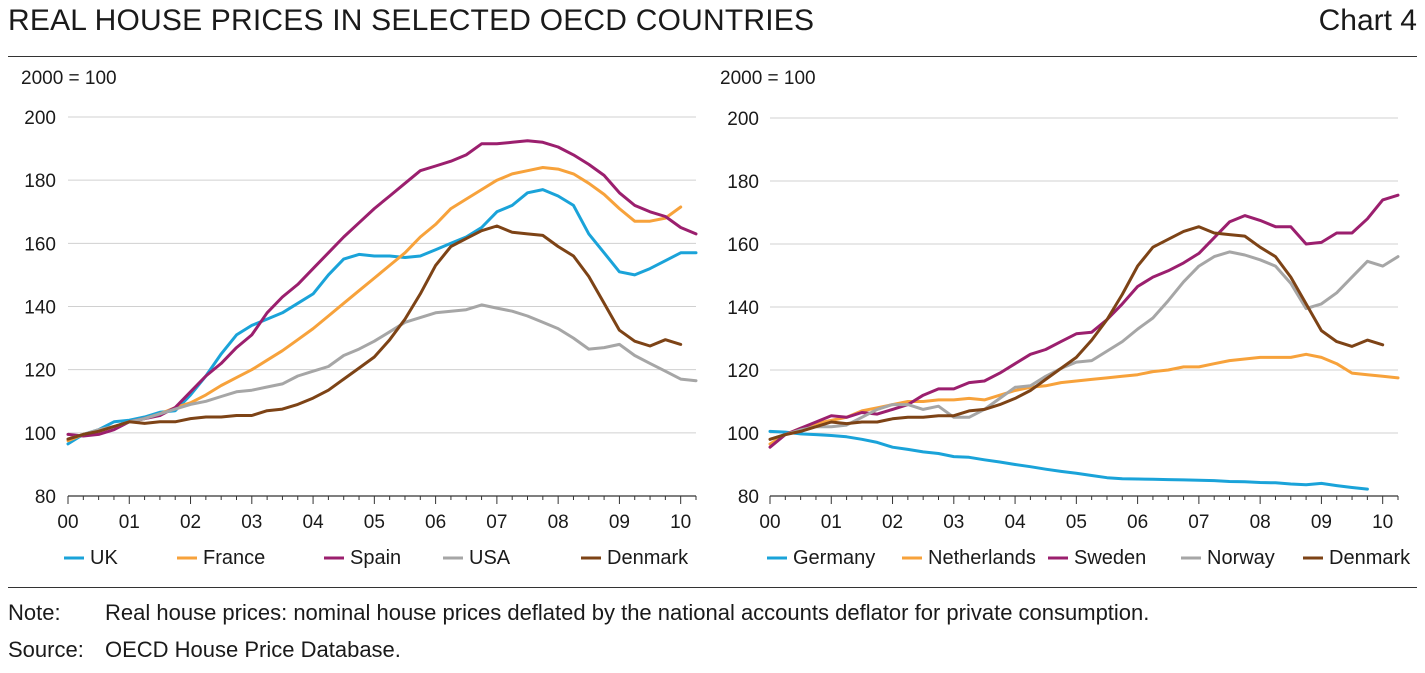  What do you see at coordinates (375, 558) in the screenshot?
I see `legend-label: Spain` at bounding box center [375, 558].